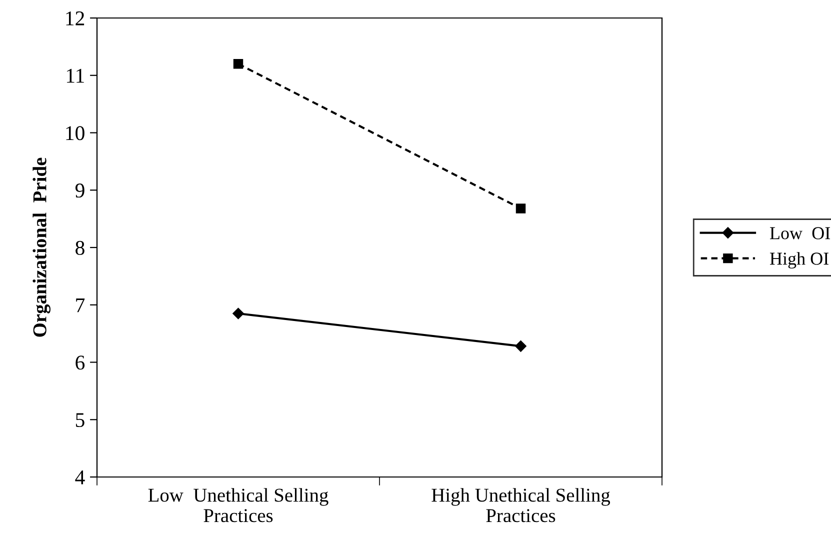 Image resolution: width=831 pixels, height=543 pixels. Describe the element at coordinates (79, 191) in the screenshot. I see `y-tick-label: 9` at that location.